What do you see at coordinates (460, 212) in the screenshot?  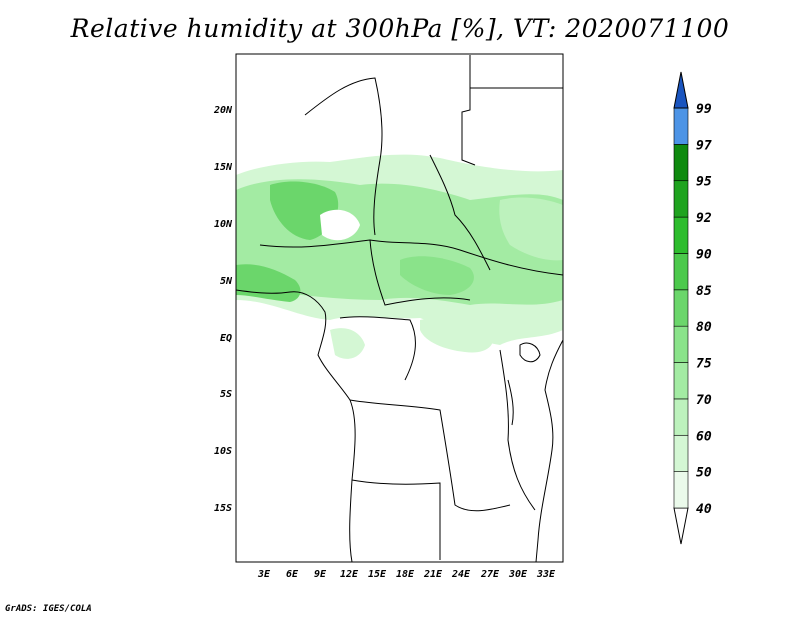 I see `border-chad` at bounding box center [460, 212].